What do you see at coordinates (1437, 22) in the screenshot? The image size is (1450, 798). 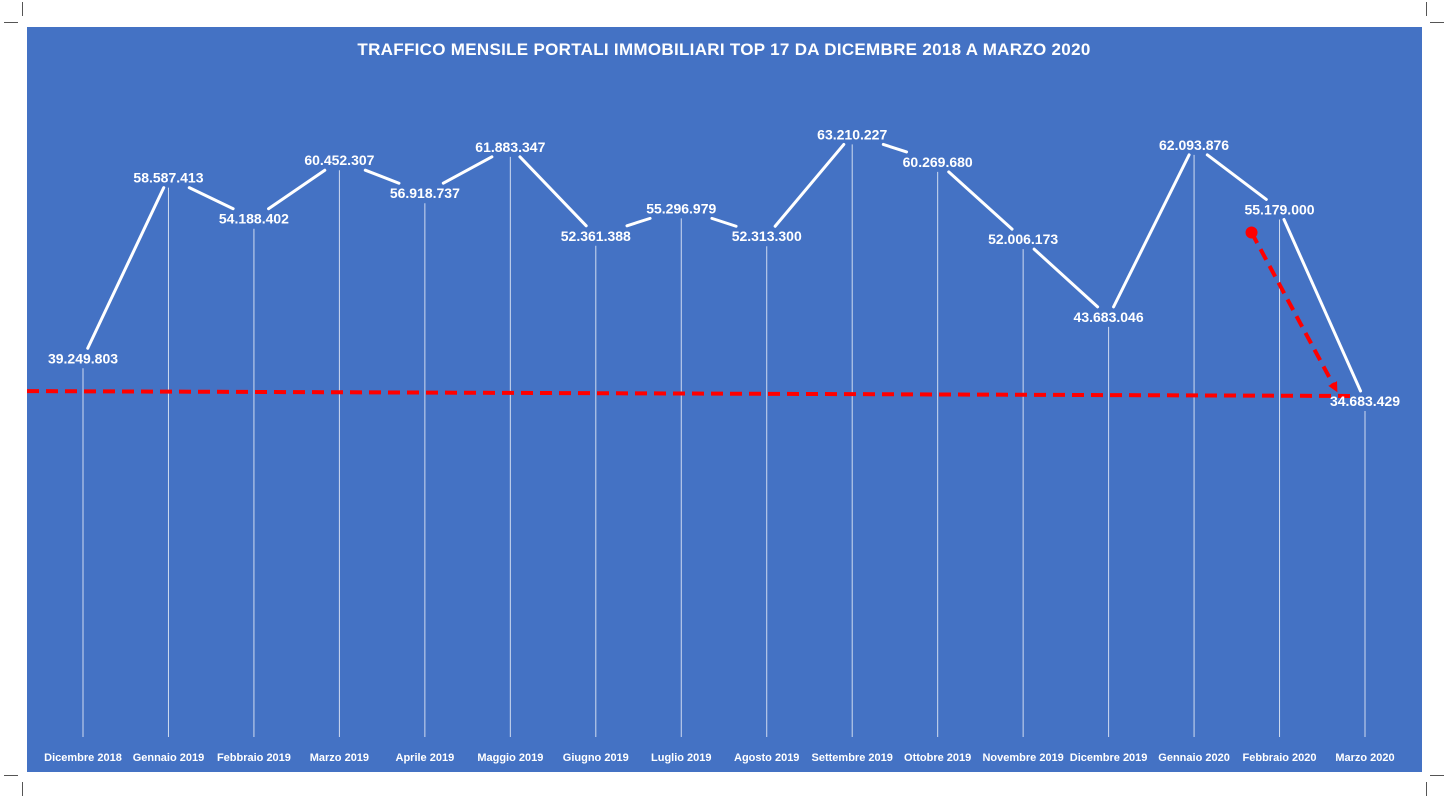 I see `crop-mark-top-right-h` at bounding box center [1437, 22].